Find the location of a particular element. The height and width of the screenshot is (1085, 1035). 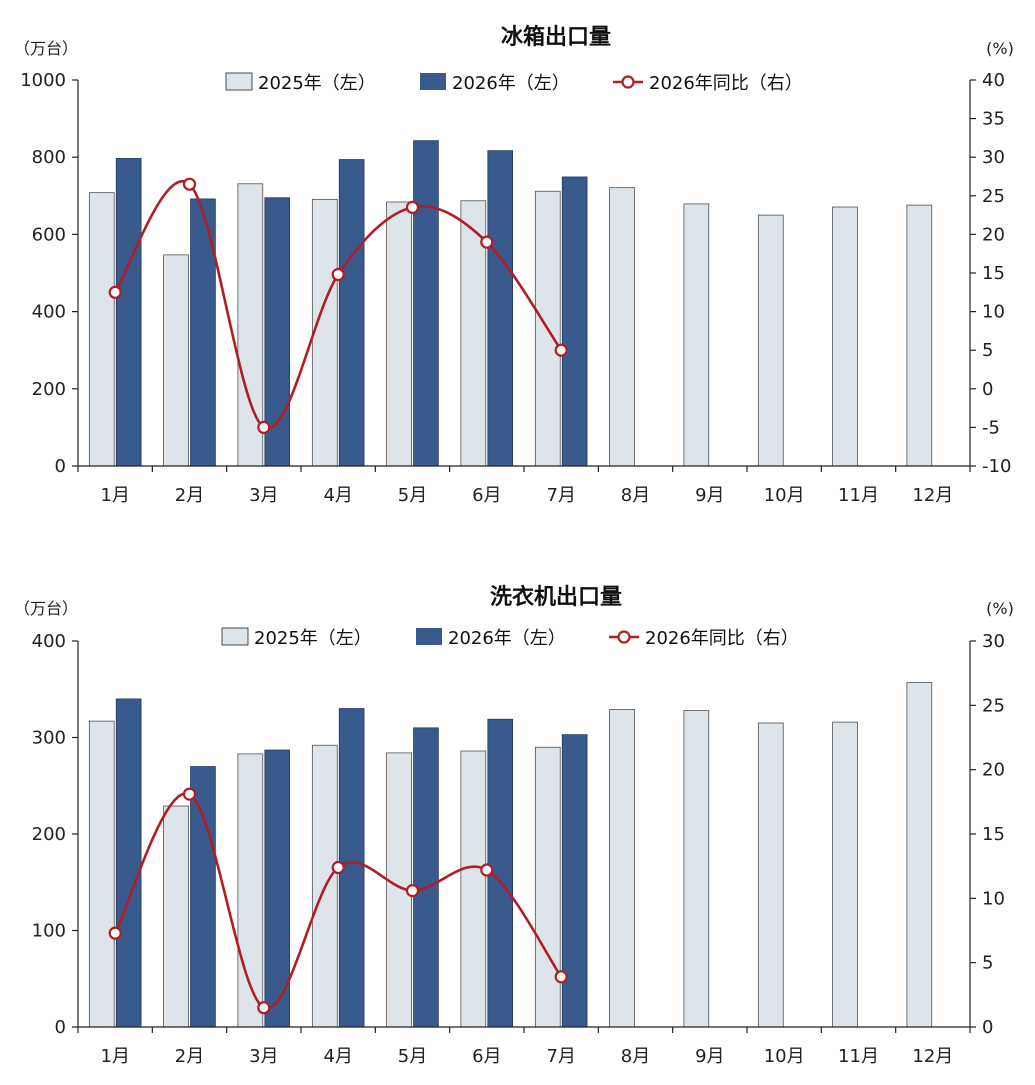

left-tick-label: 600 is located at coordinates (49, 234).